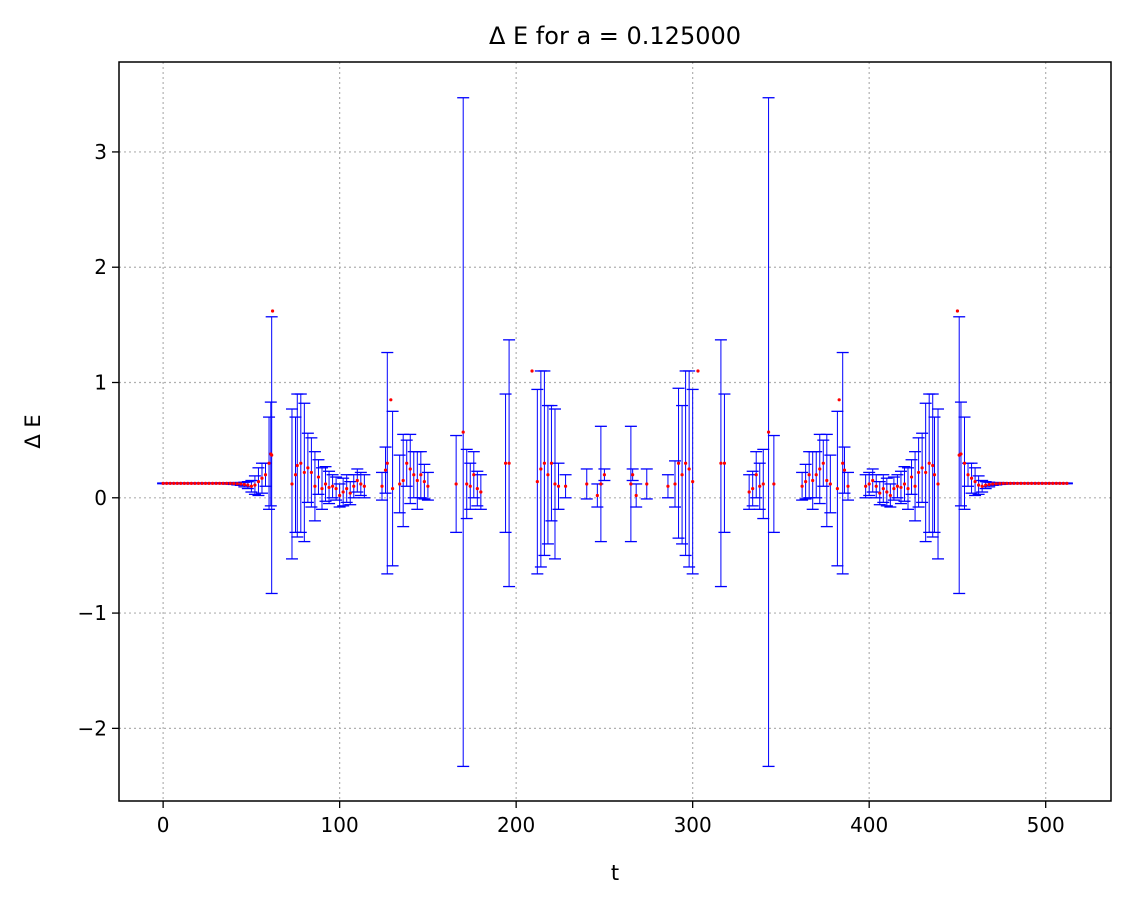 This screenshot has width=1134, height=908. Describe the element at coordinates (100, 498) in the screenshot. I see `y-tick-label: 0` at that location.